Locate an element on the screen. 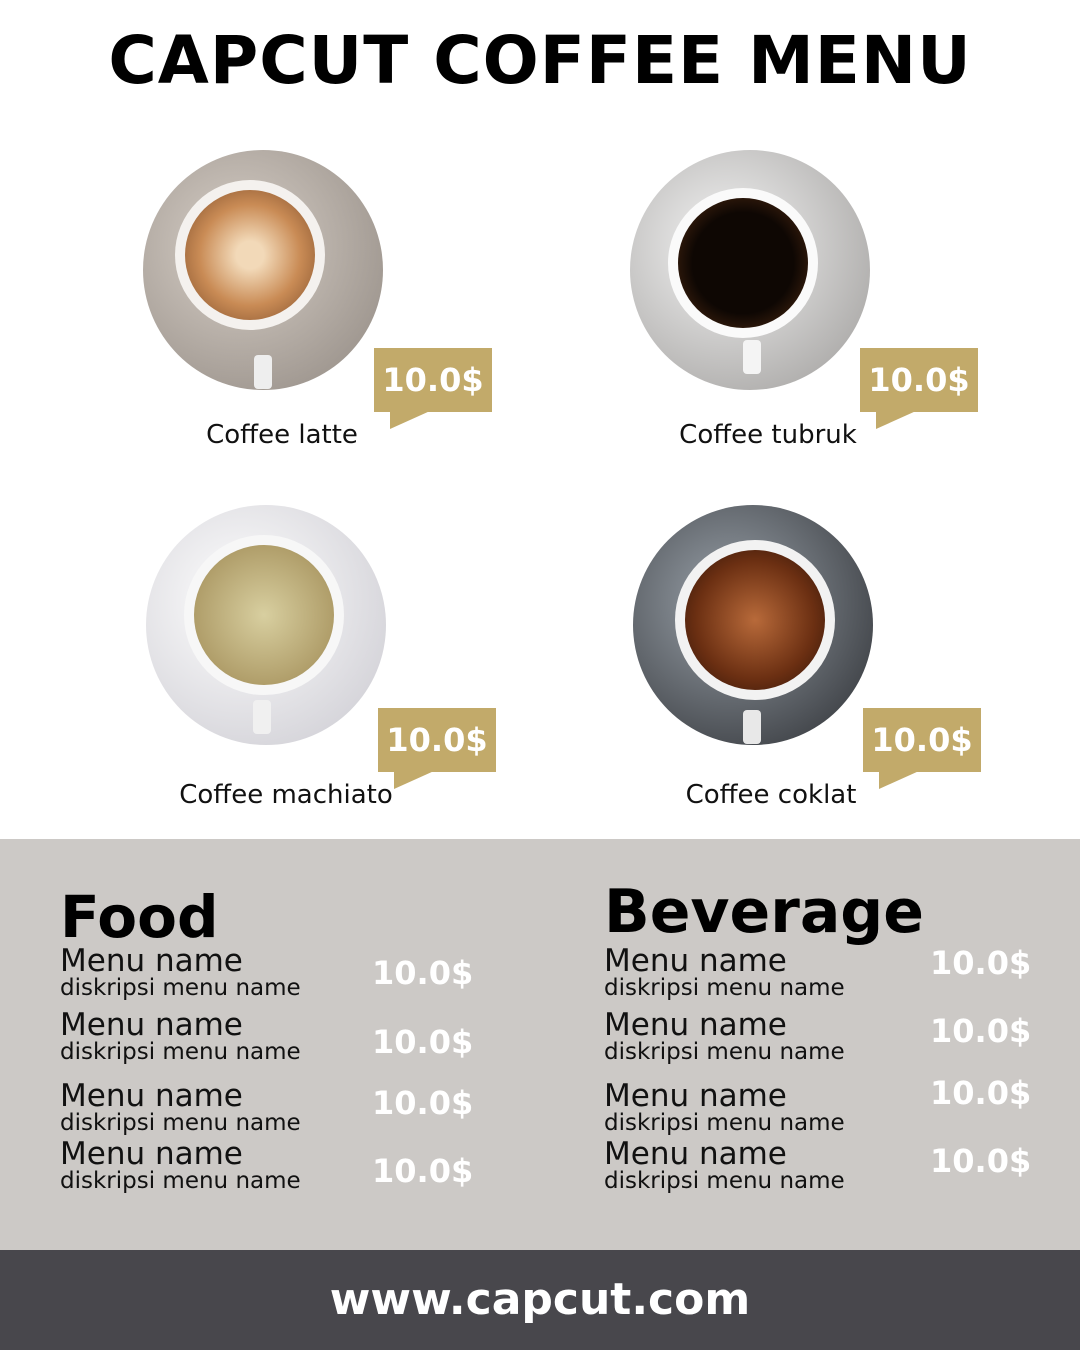 The width and height of the screenshot is (1080, 1350). website-link: www.capcut.com is located at coordinates (540, 1299).